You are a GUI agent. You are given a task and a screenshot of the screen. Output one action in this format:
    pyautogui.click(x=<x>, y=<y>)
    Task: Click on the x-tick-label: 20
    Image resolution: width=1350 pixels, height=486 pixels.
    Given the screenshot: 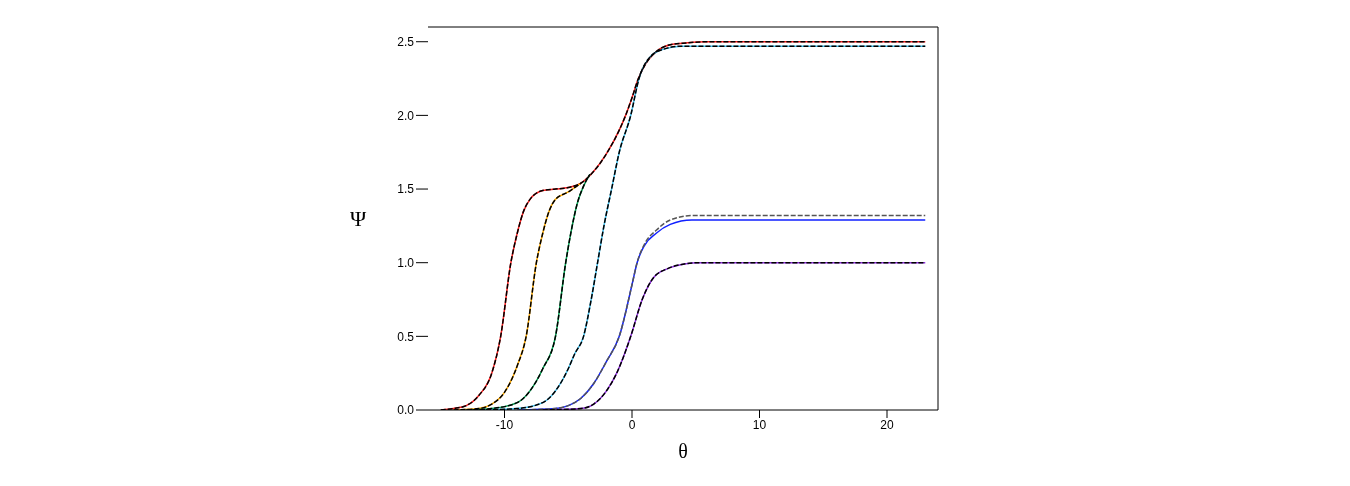 What is the action you would take?
    pyautogui.click(x=887, y=424)
    